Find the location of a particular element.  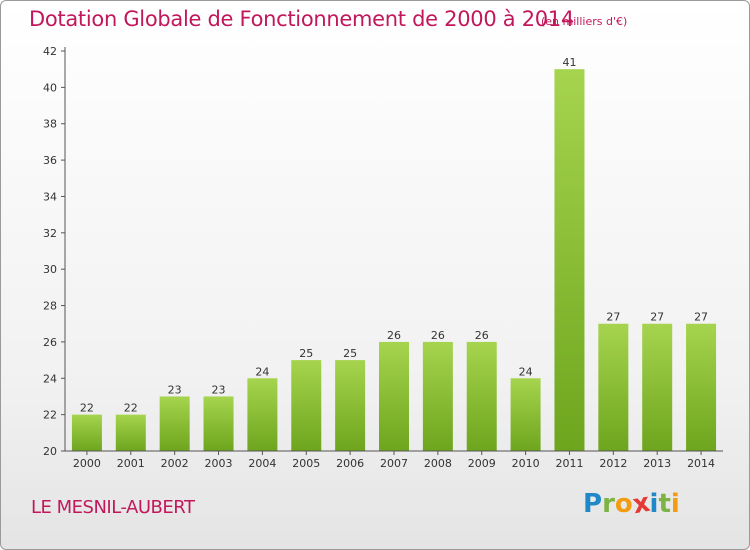

bar-2013 is located at coordinates (657, 387).